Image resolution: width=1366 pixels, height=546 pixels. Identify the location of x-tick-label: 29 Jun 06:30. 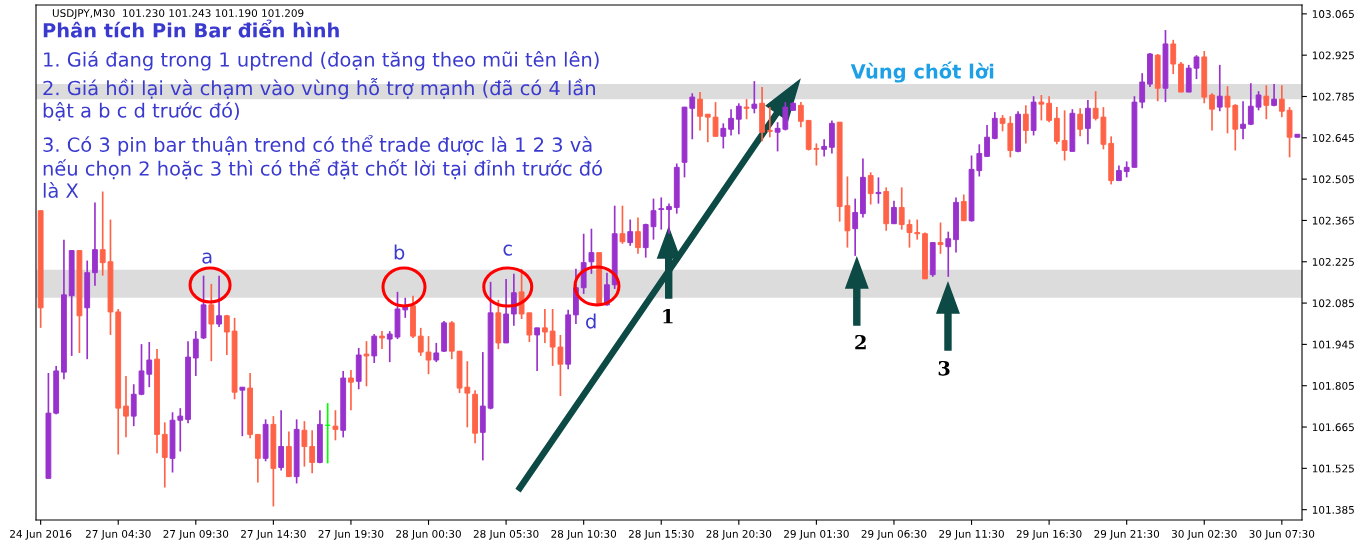
(894, 534).